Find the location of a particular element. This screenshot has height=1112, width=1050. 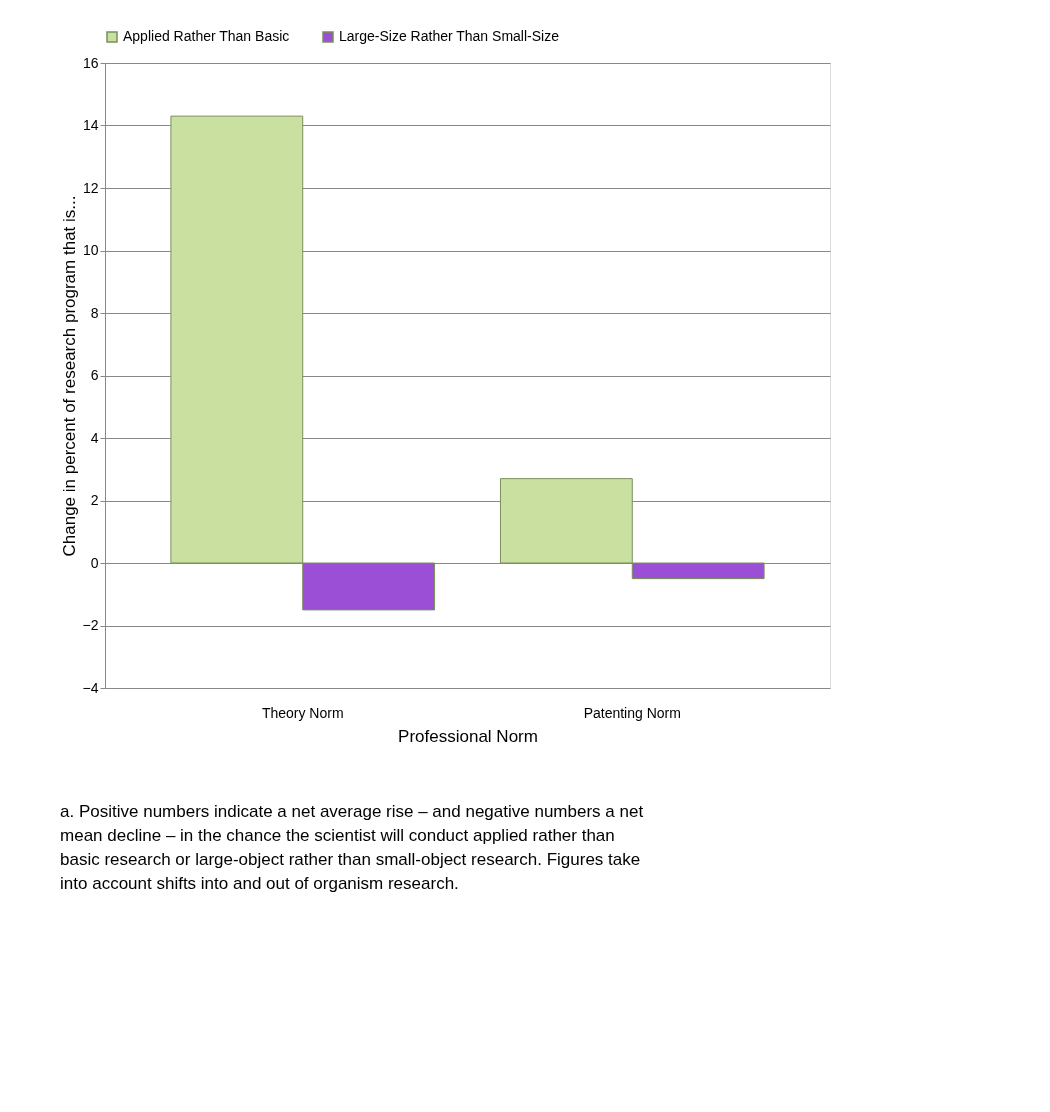

y-tick-label: −4 is located at coordinates (90, 687).